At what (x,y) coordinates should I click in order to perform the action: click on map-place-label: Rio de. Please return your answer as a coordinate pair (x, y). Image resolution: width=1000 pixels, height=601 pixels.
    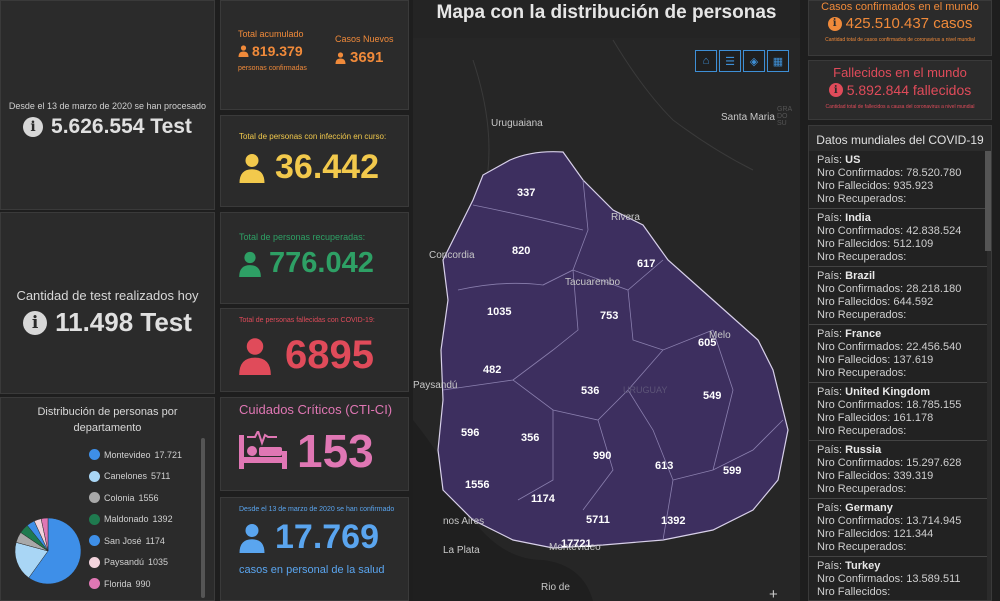
    Looking at the image, I should click on (555, 587).